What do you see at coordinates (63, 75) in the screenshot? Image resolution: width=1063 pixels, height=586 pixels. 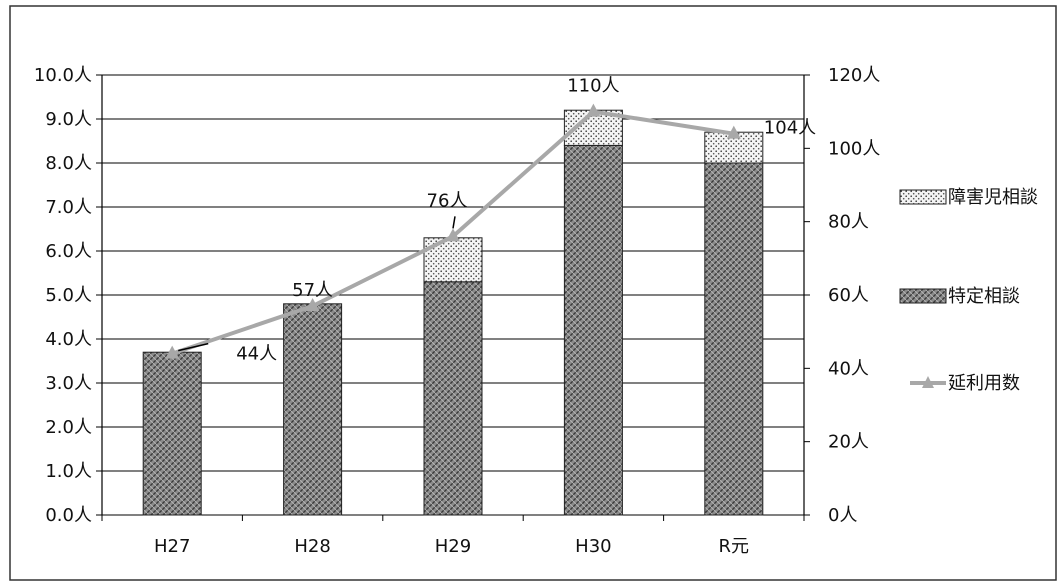 I see `left-tick-label: 10.0人` at bounding box center [63, 75].